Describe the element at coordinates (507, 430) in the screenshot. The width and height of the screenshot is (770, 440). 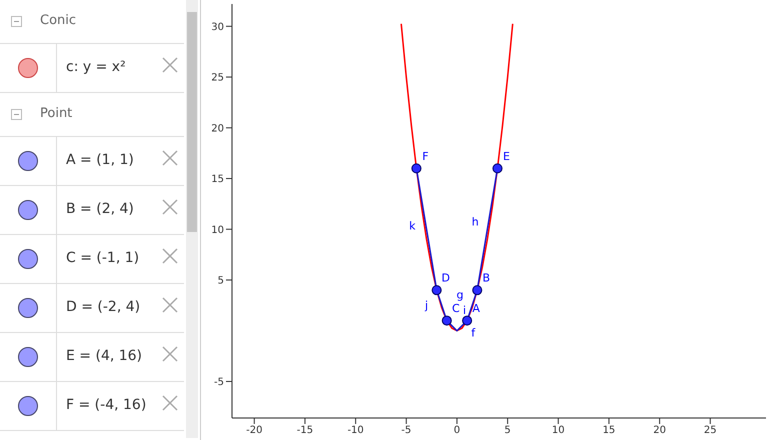
I see `x-tick-label: 5` at that location.